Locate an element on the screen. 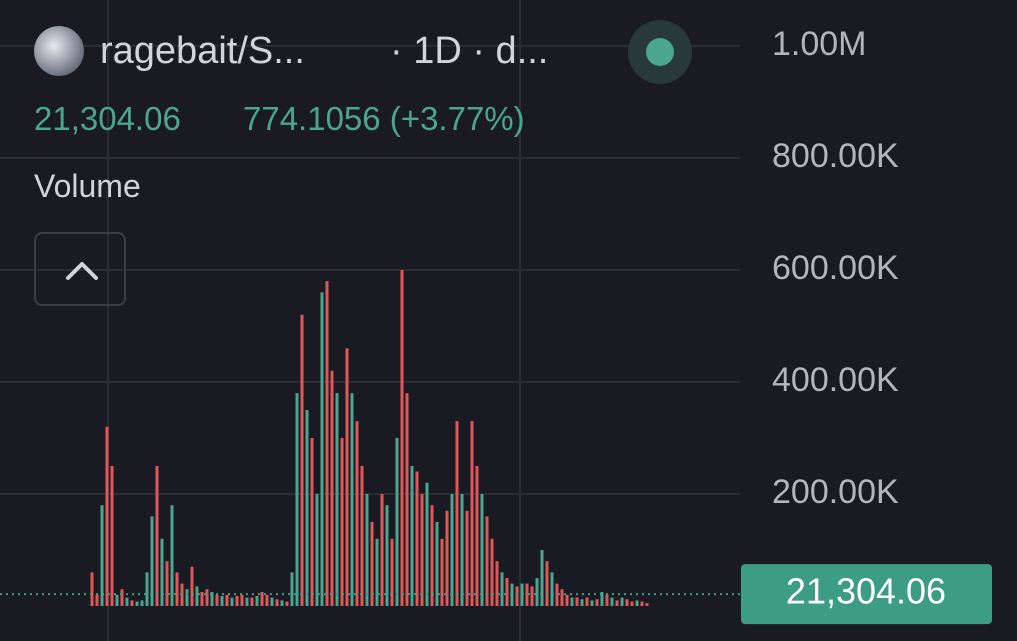  collapse-button is located at coordinates (80, 269).